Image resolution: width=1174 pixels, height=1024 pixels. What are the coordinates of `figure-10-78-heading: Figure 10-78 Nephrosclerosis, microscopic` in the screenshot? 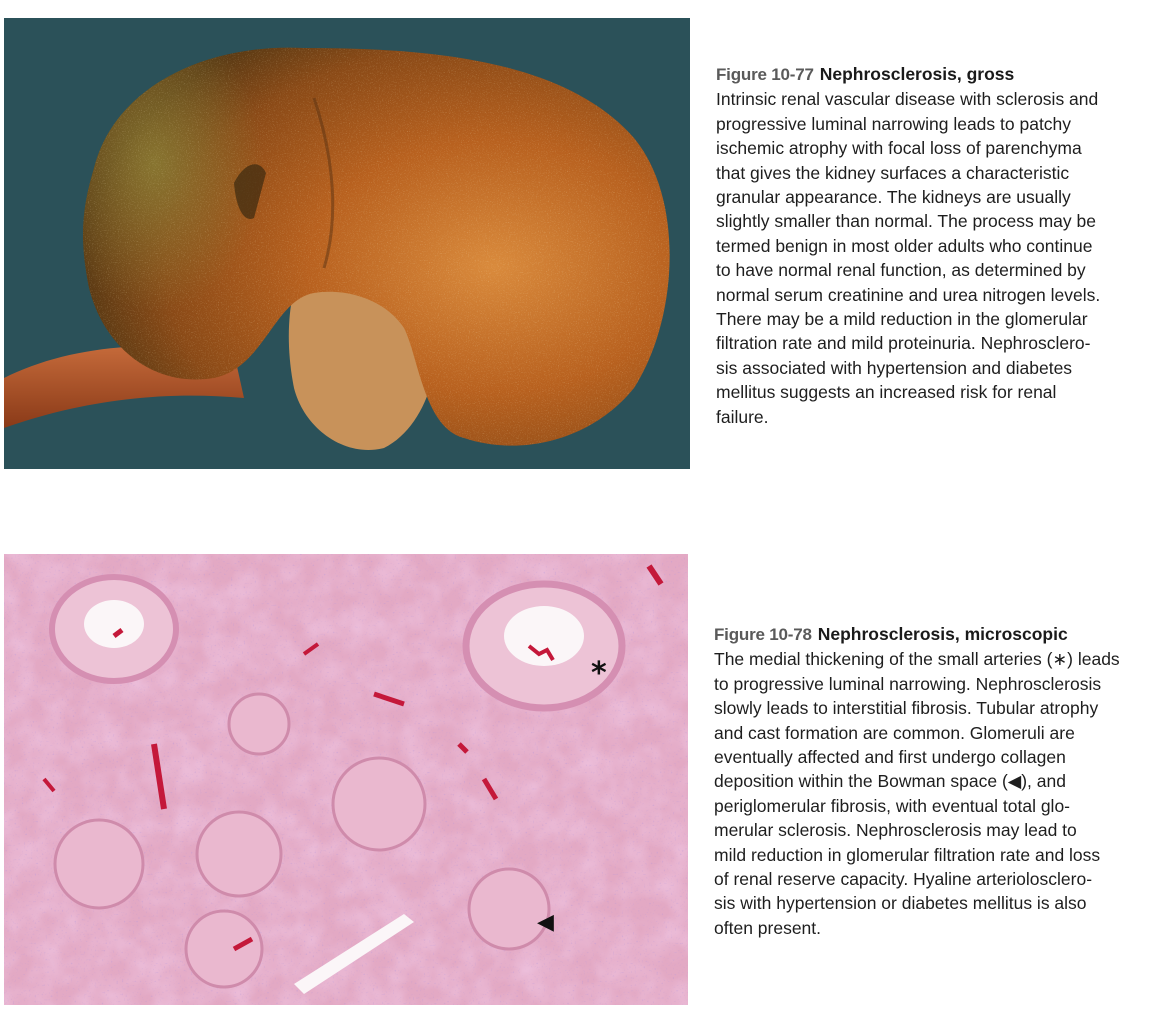 It's located at (934, 634).